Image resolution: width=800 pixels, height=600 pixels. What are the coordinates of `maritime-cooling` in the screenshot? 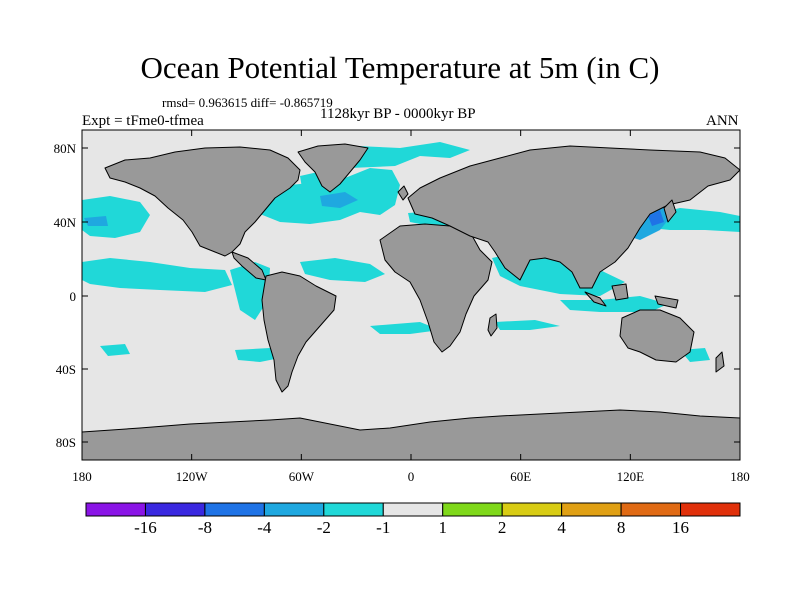 It's located at (614, 304).